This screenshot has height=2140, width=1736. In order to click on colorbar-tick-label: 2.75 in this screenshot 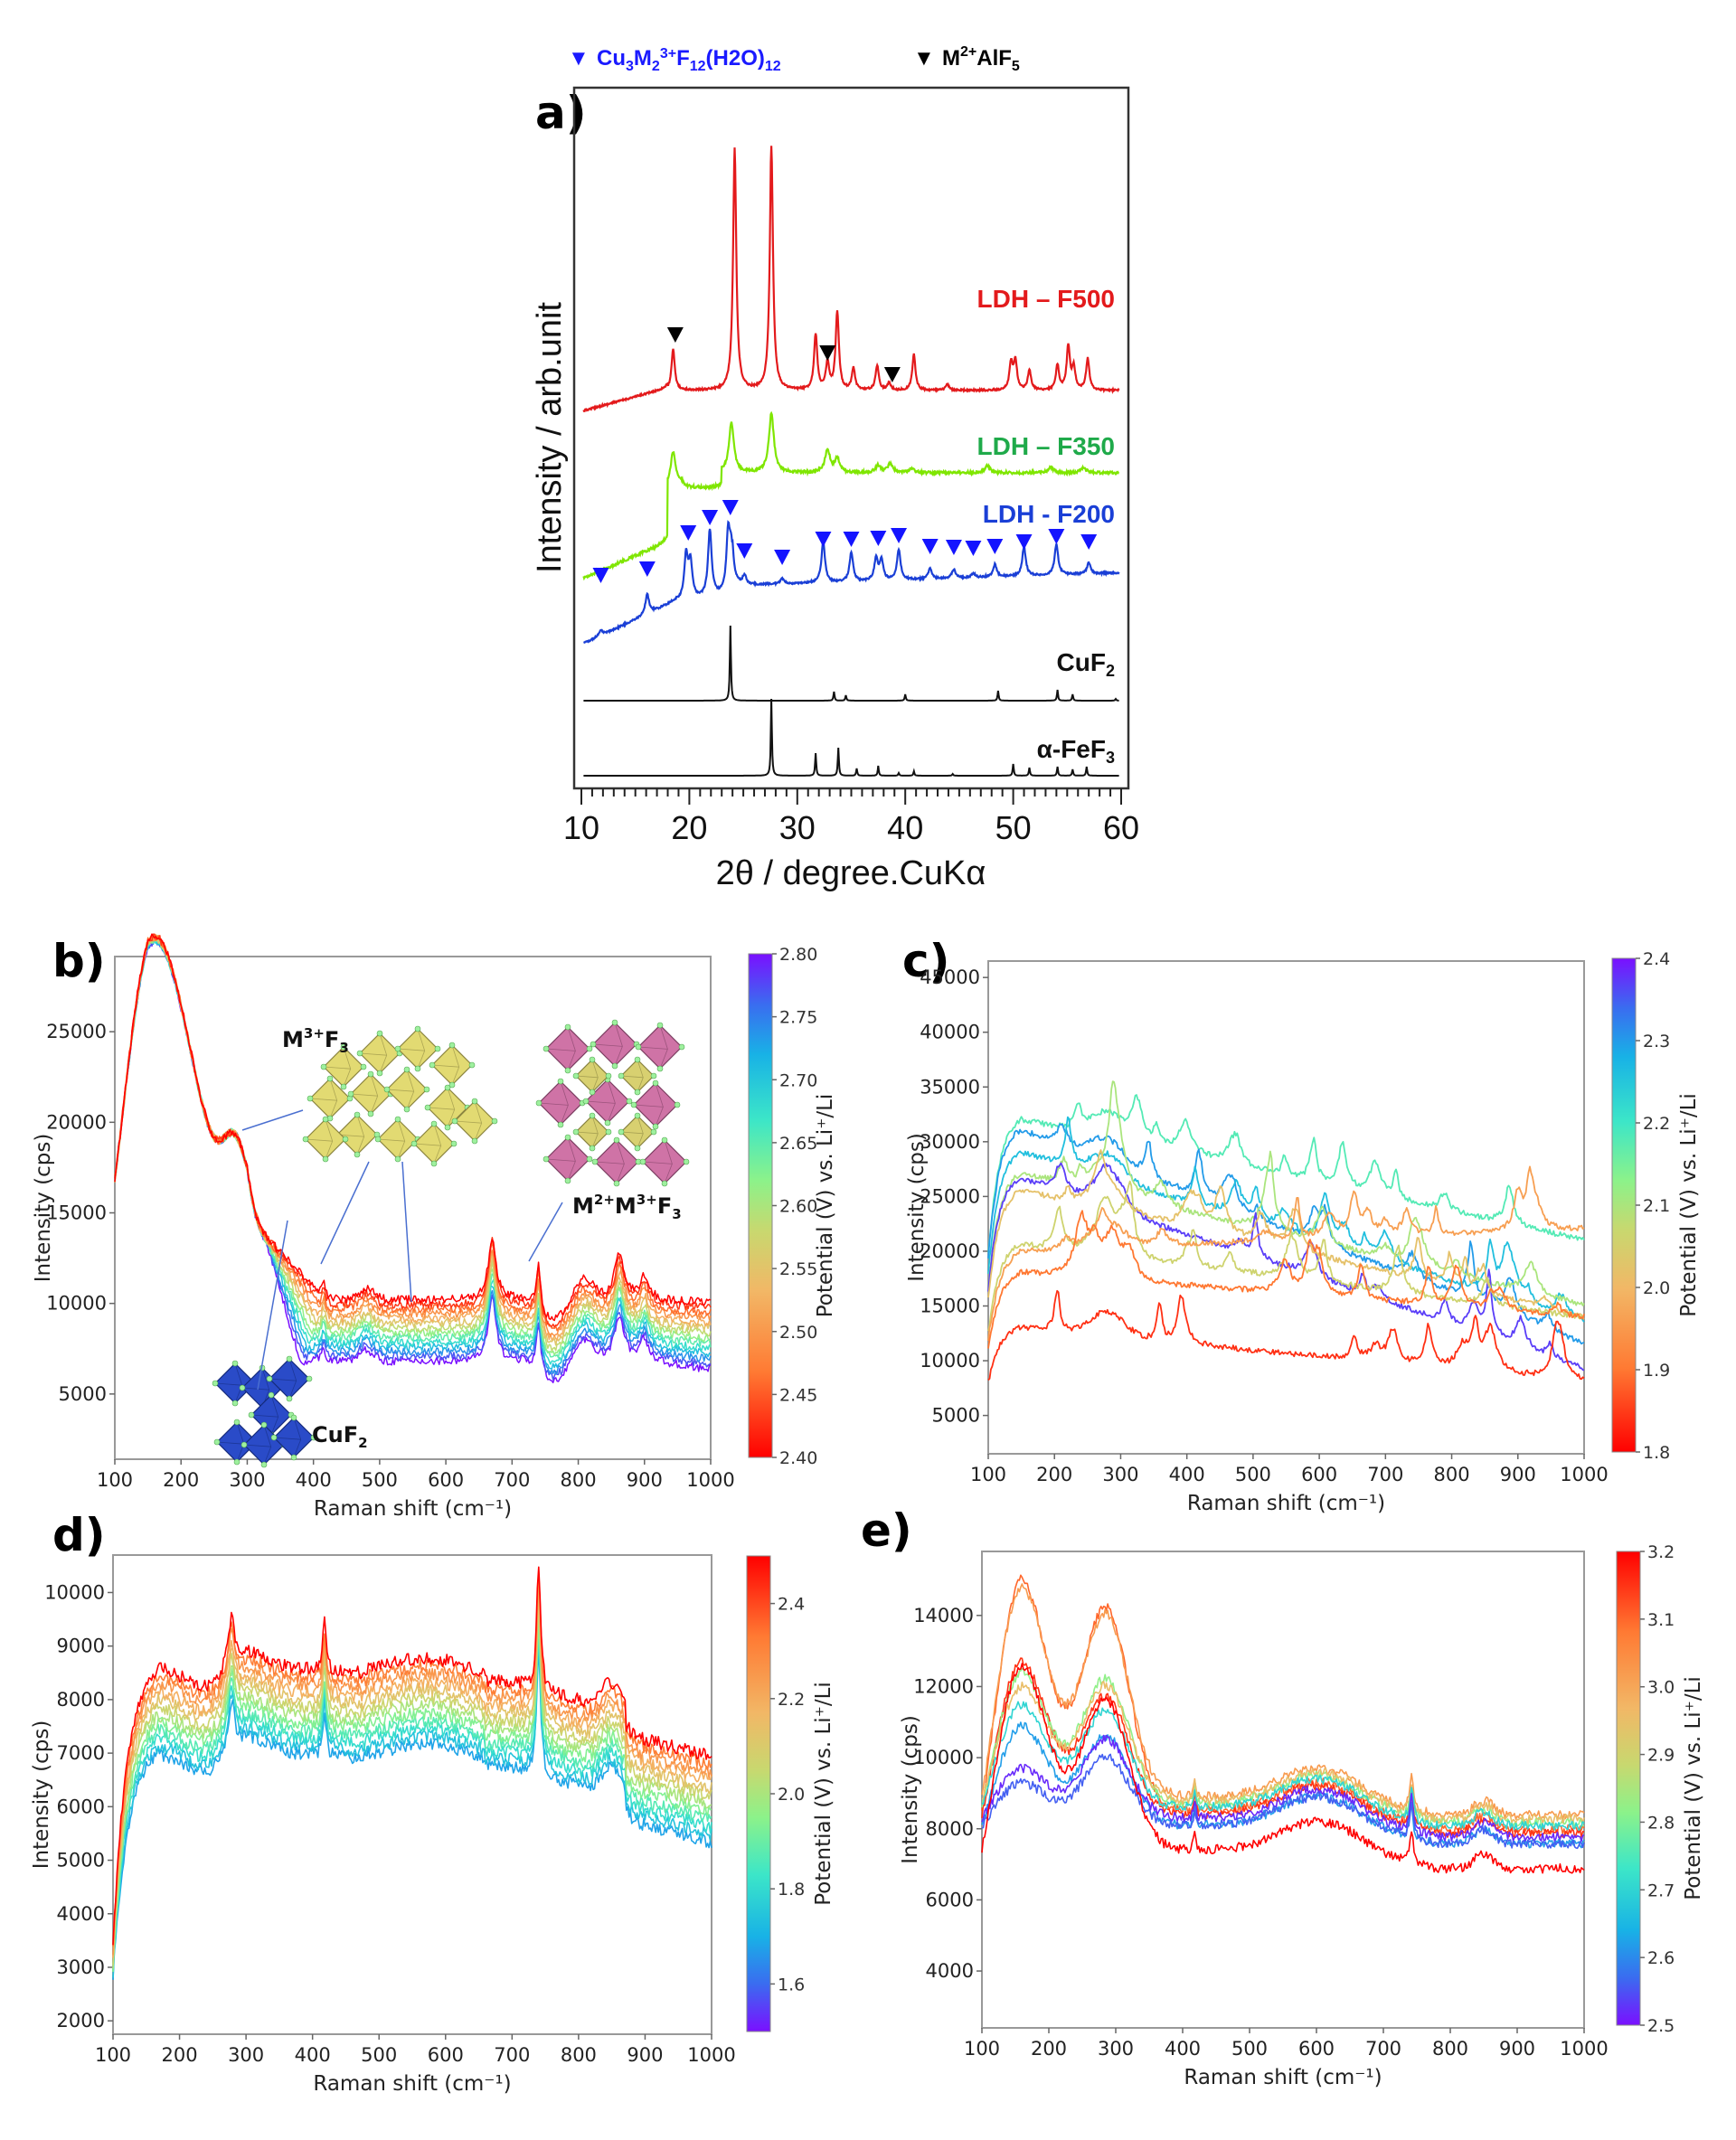, I will do `click(798, 1018)`.